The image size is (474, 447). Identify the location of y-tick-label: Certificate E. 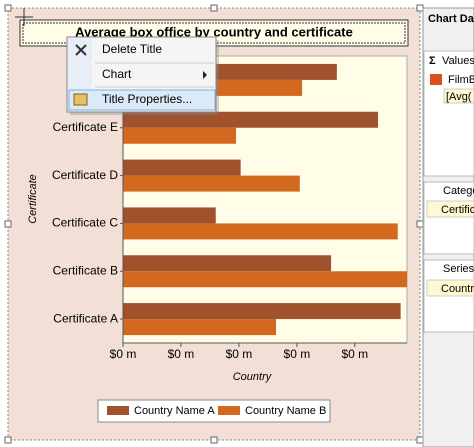
(85, 127).